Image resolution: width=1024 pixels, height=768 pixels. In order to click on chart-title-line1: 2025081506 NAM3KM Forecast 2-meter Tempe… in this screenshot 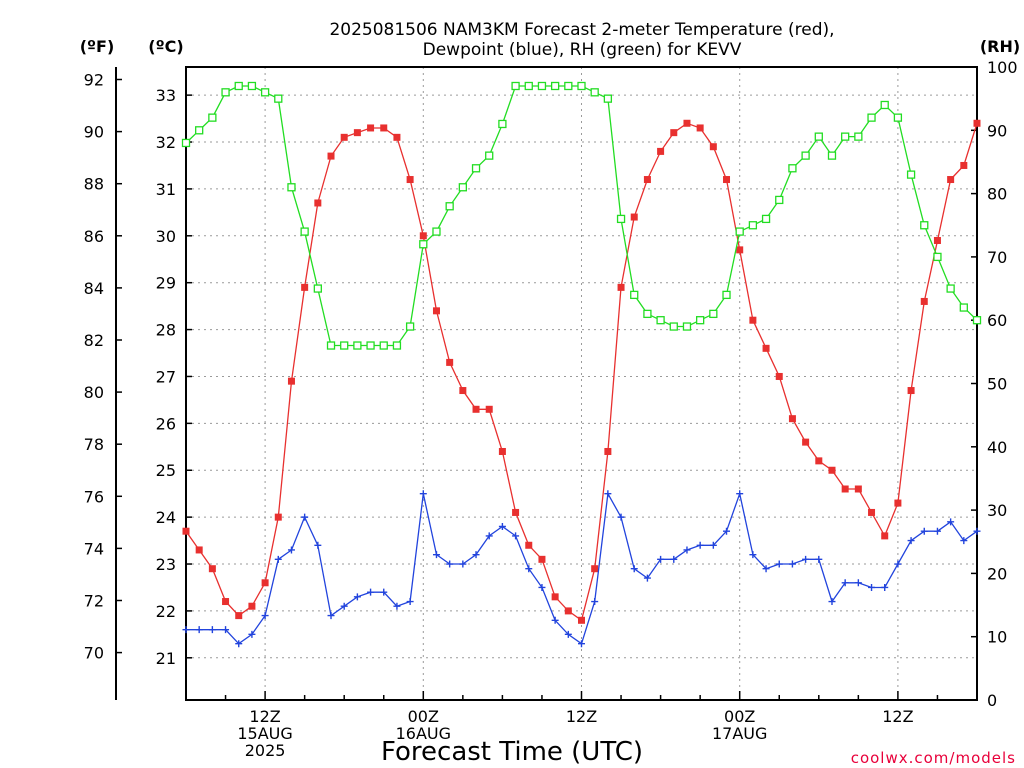, I will do `click(581, 30)`.